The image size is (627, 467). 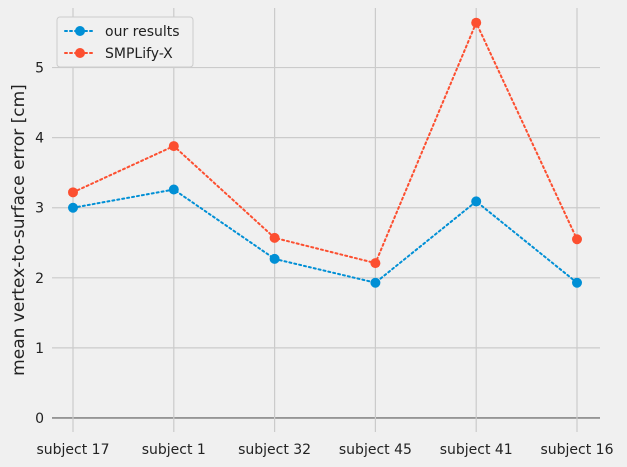 I want to click on y-tick-label: 0, so click(x=39, y=419).